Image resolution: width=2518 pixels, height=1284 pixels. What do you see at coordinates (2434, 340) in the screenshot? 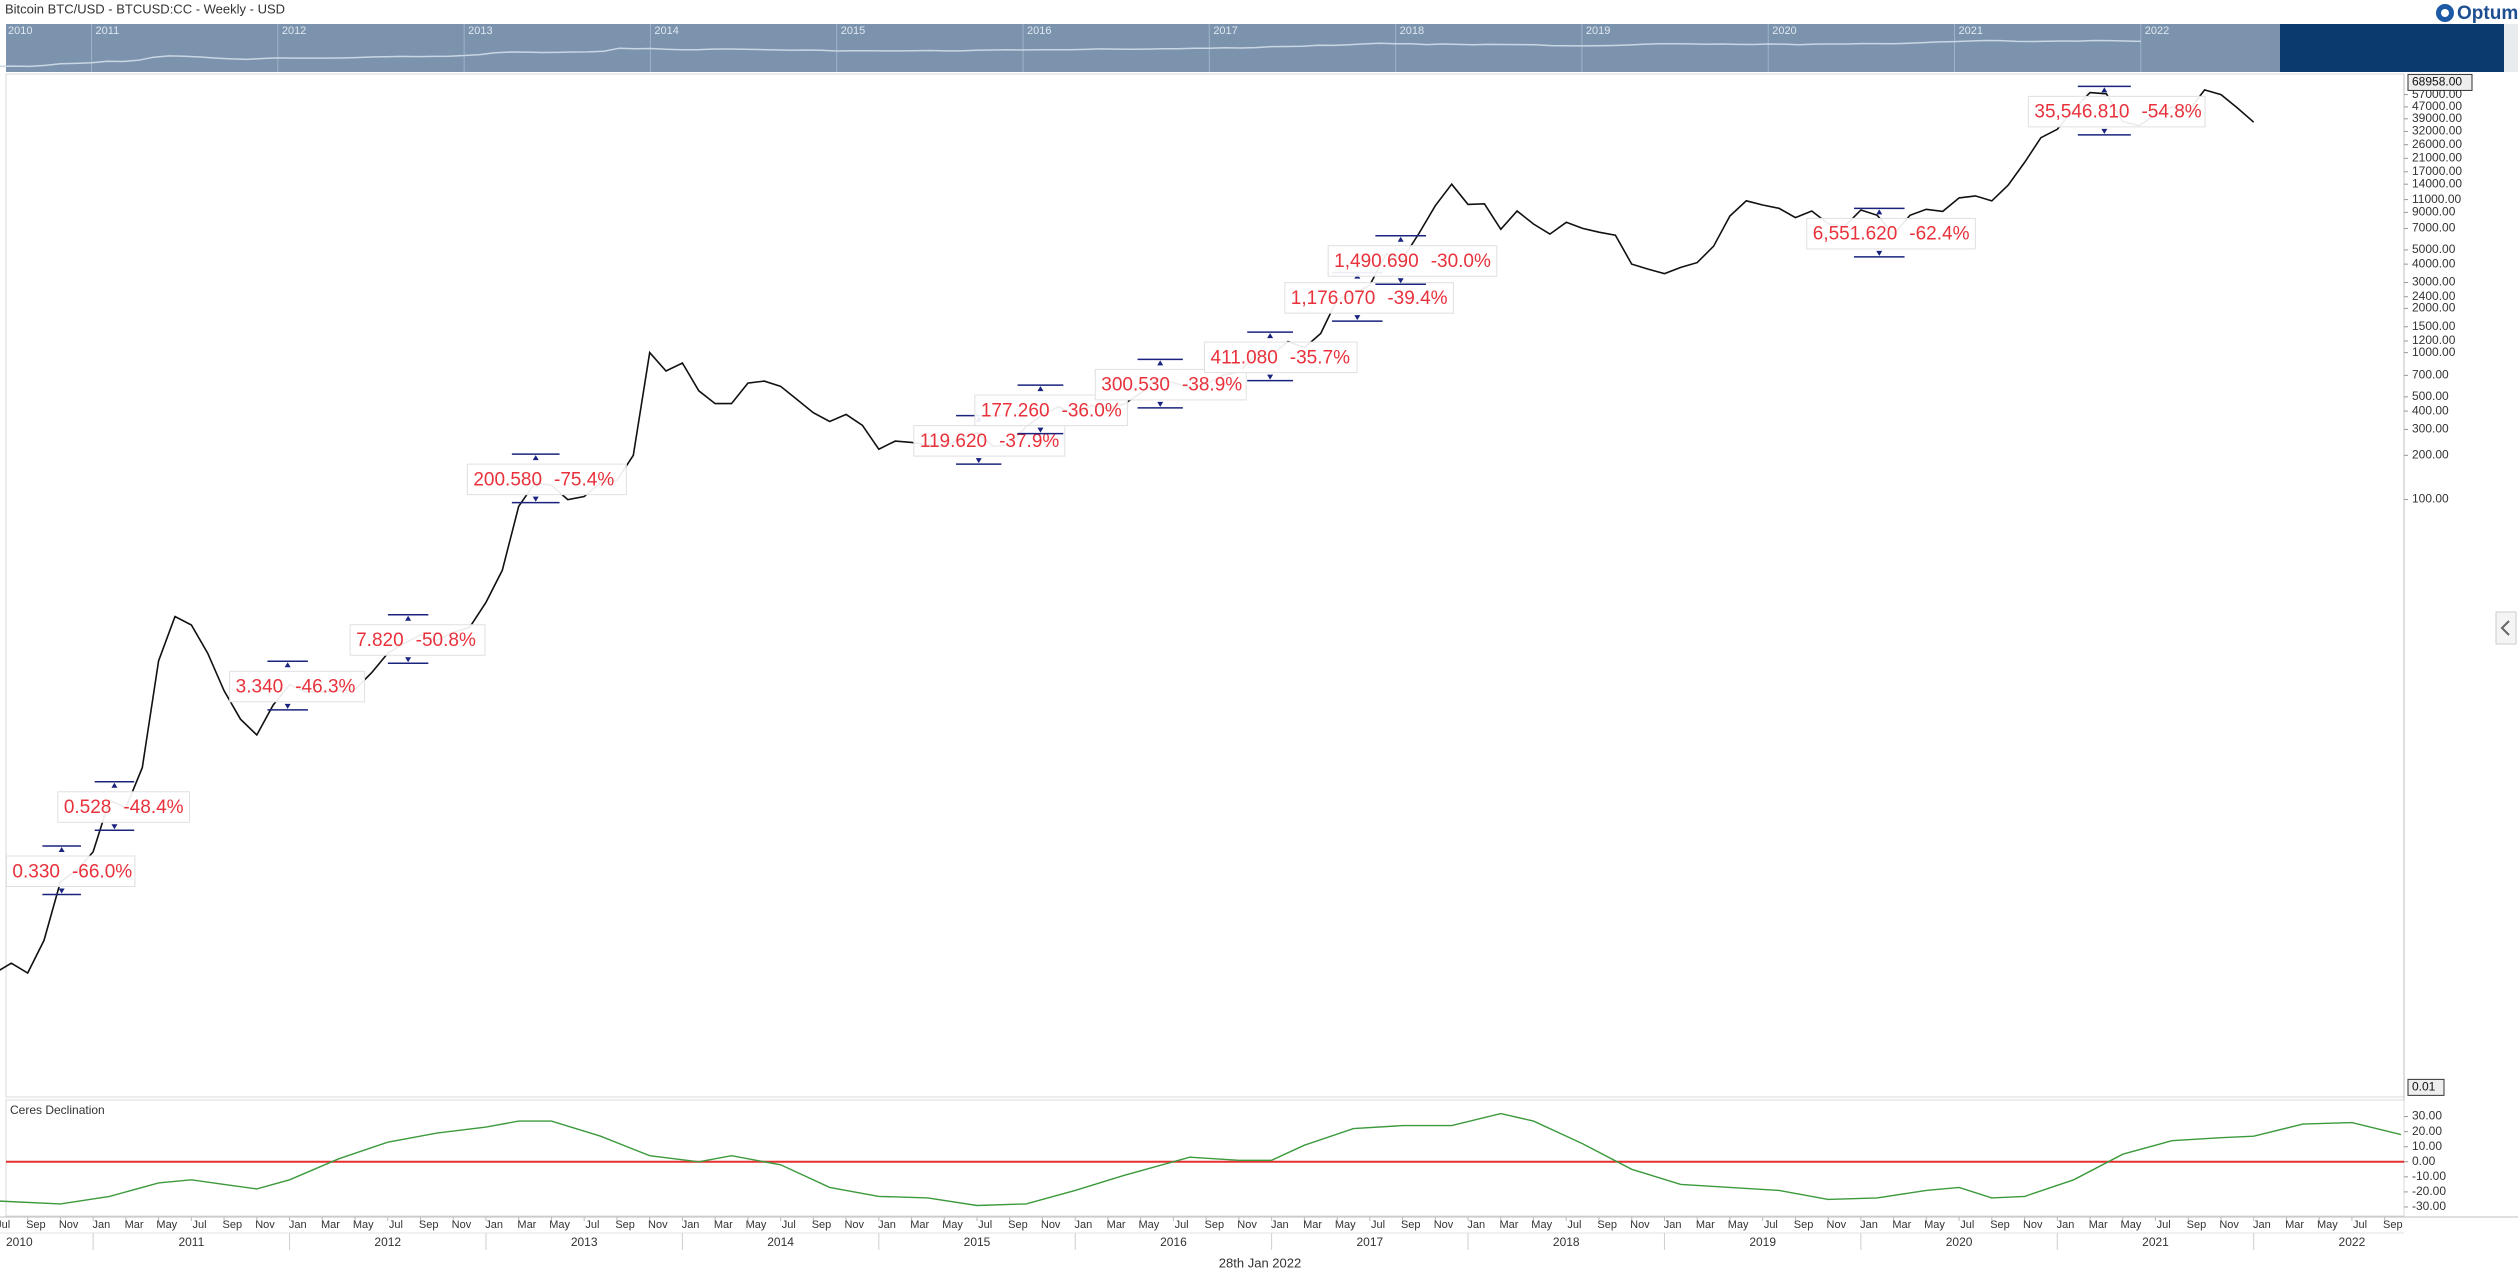
I see `y-tick-label: 1200.00` at bounding box center [2434, 340].